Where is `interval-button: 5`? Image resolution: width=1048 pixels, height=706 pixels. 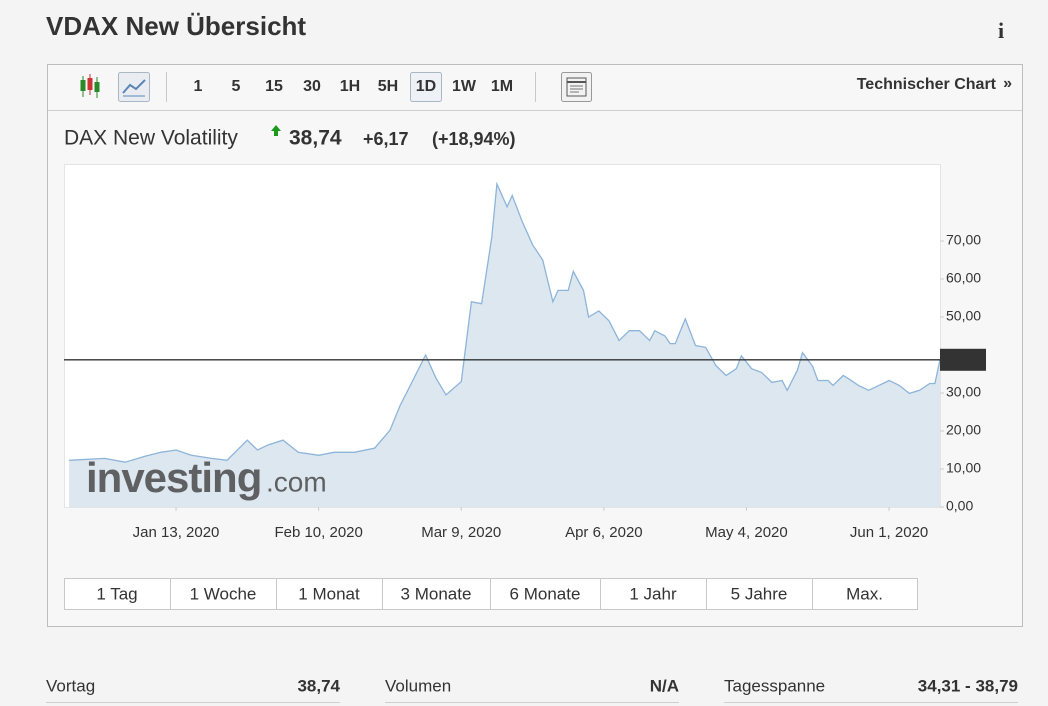
interval-button: 5 is located at coordinates (236, 86).